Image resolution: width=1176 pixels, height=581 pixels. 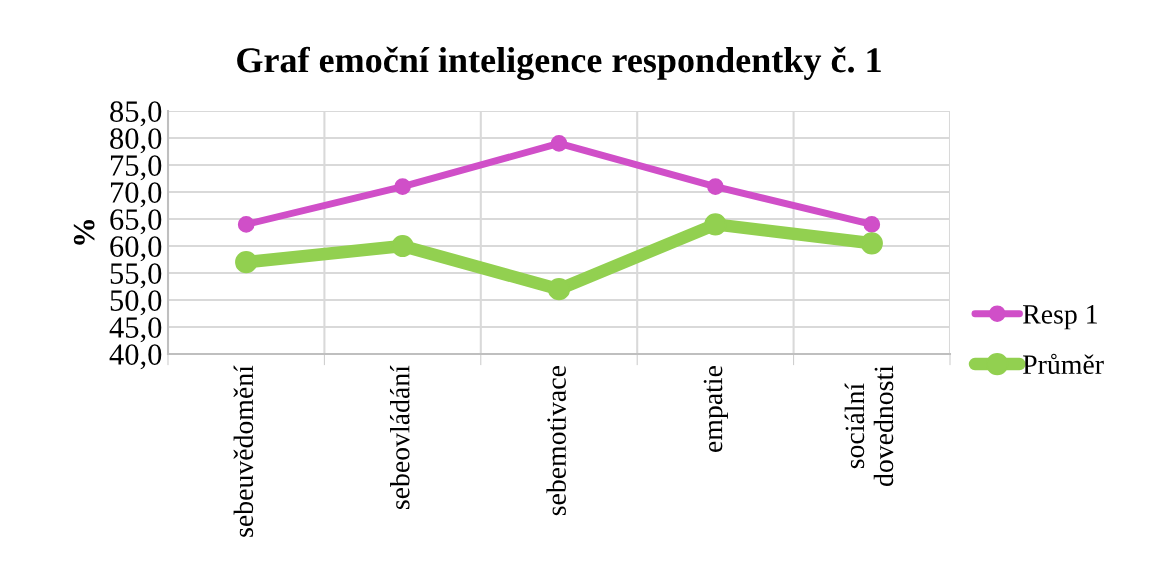 I want to click on y-tick-label: 80,0, so click(x=136, y=141).